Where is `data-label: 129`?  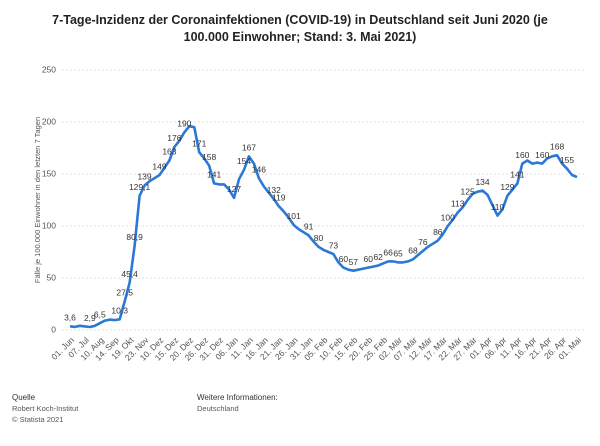 data-label: 129 is located at coordinates (507, 187).